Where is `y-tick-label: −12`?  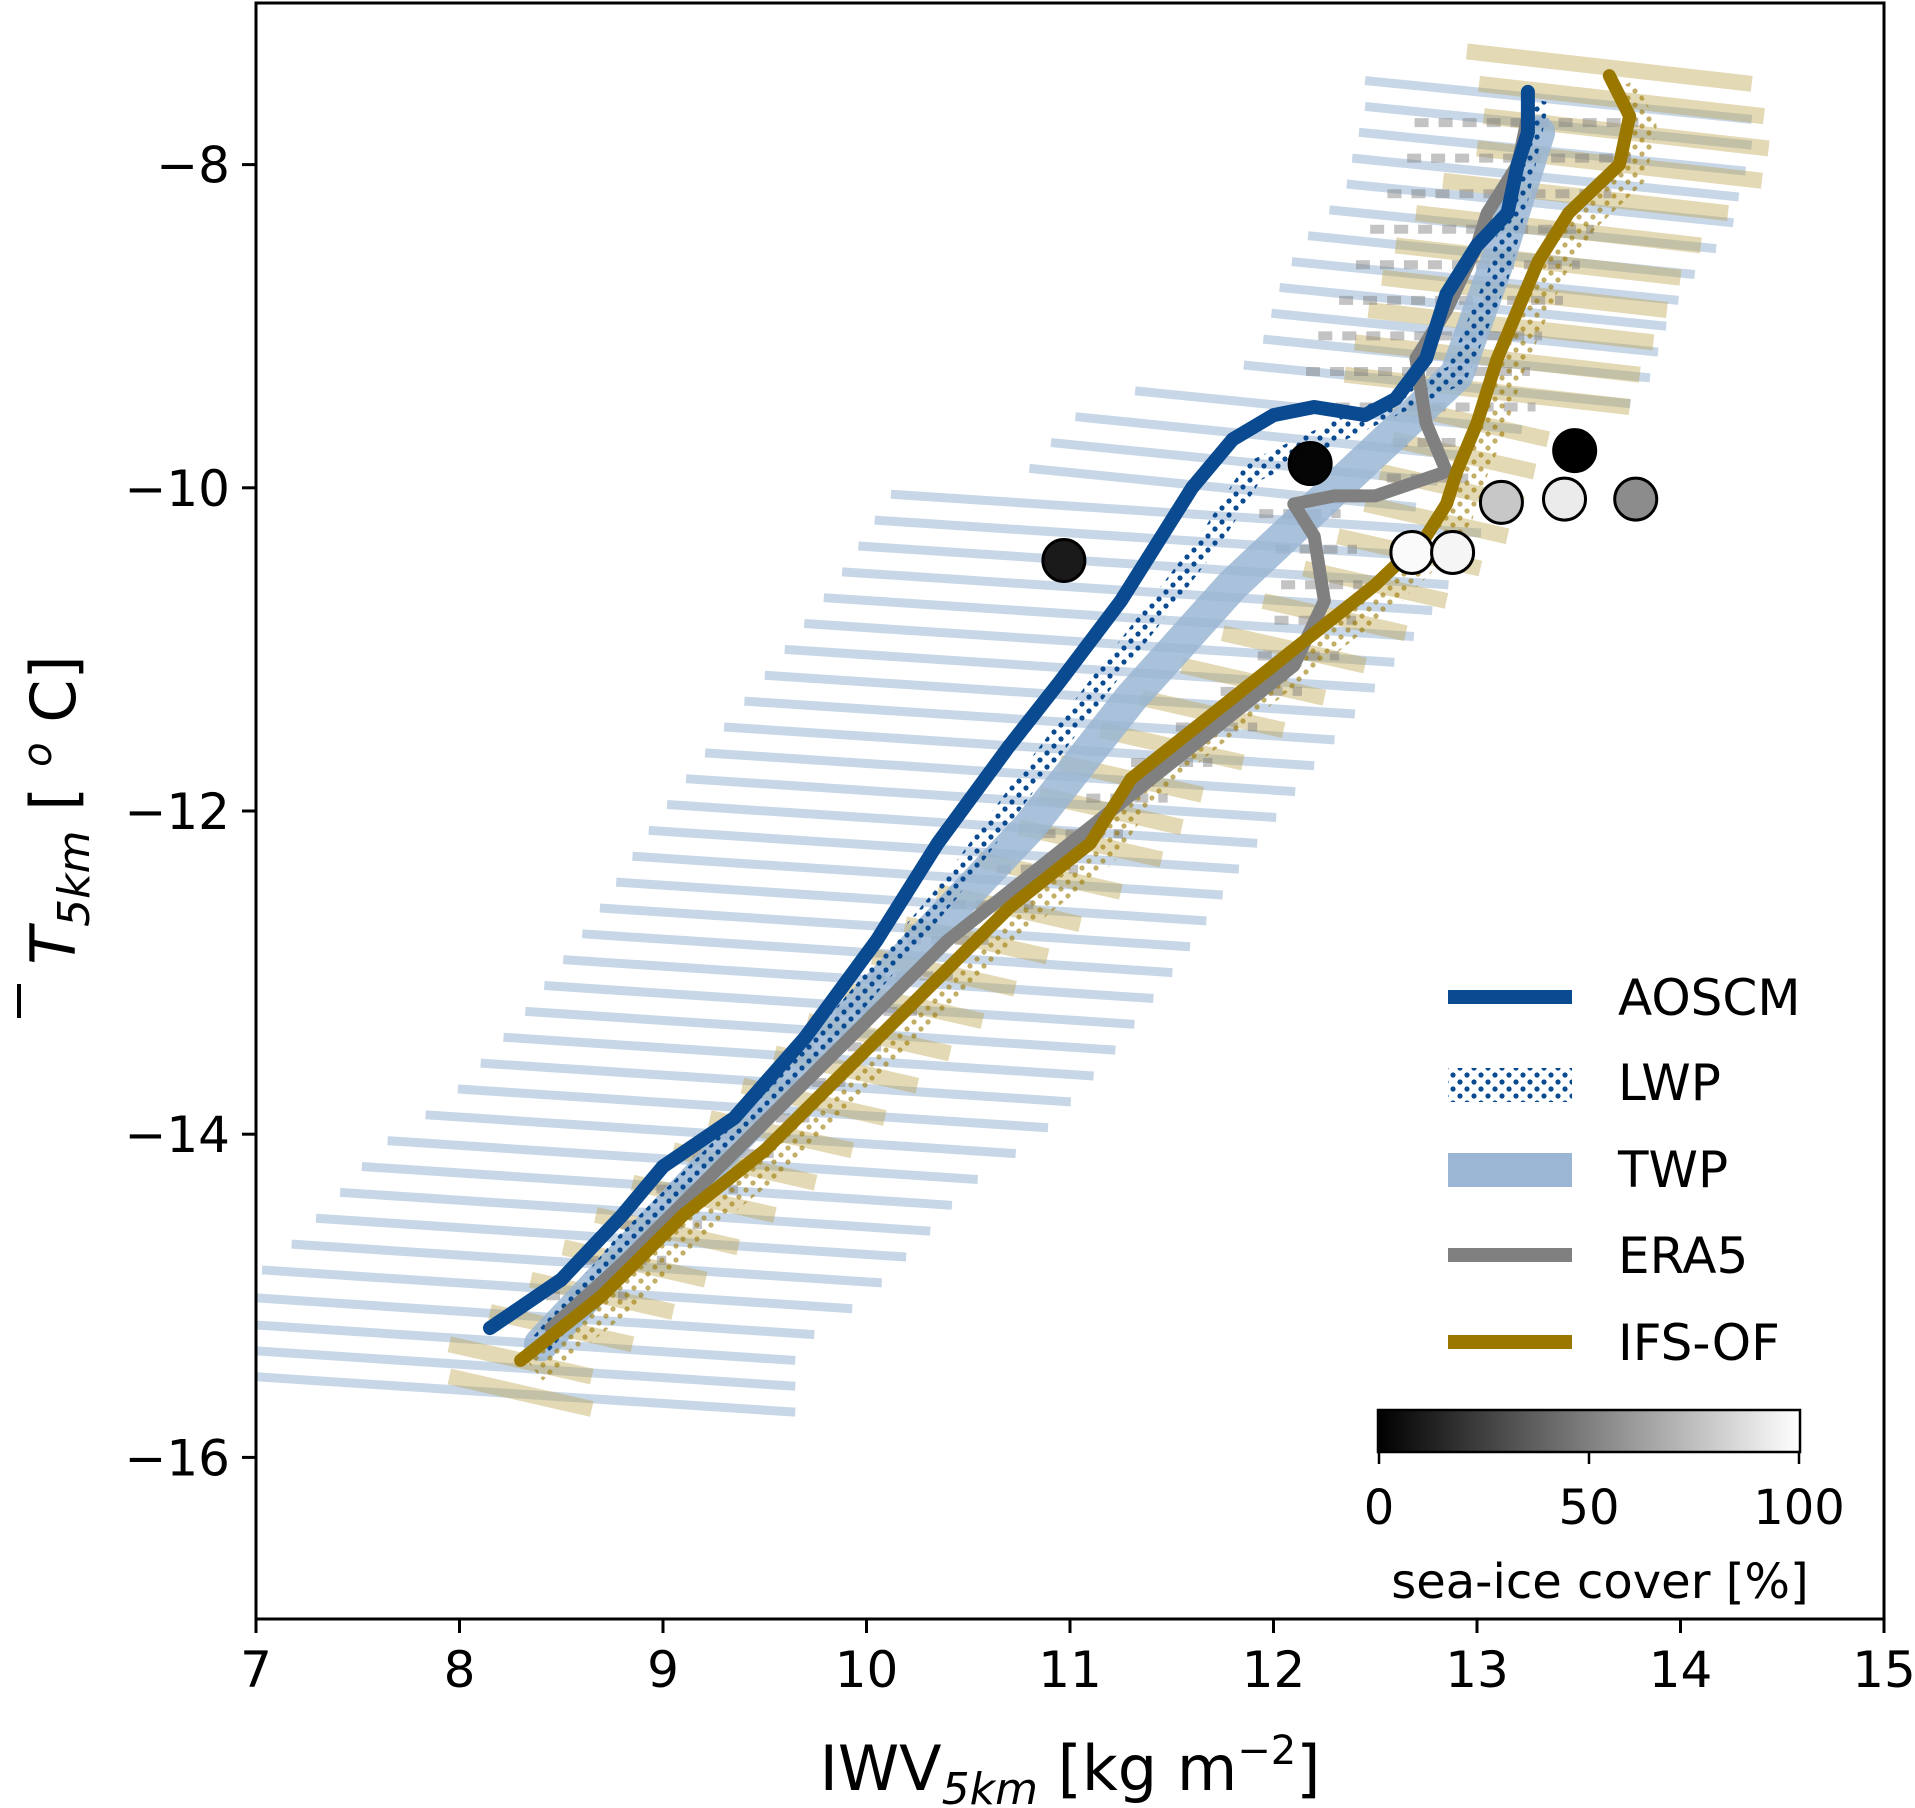
y-tick-label: −12 is located at coordinates (177, 812).